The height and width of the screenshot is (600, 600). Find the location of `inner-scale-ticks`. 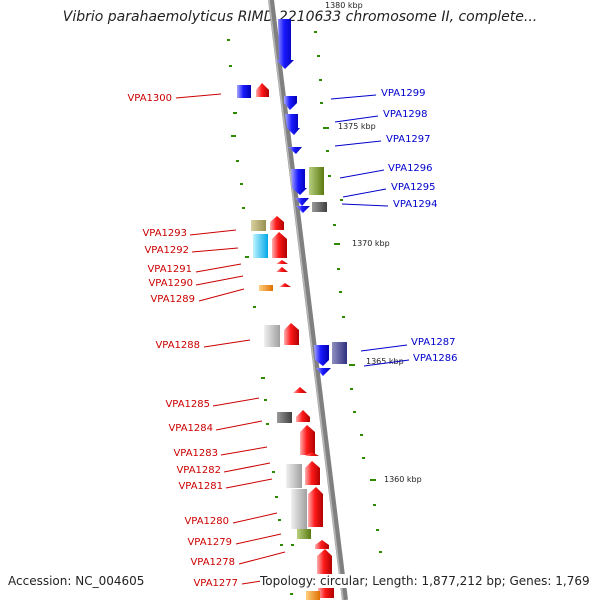

inner-scale-ticks is located at coordinates (322, 397).